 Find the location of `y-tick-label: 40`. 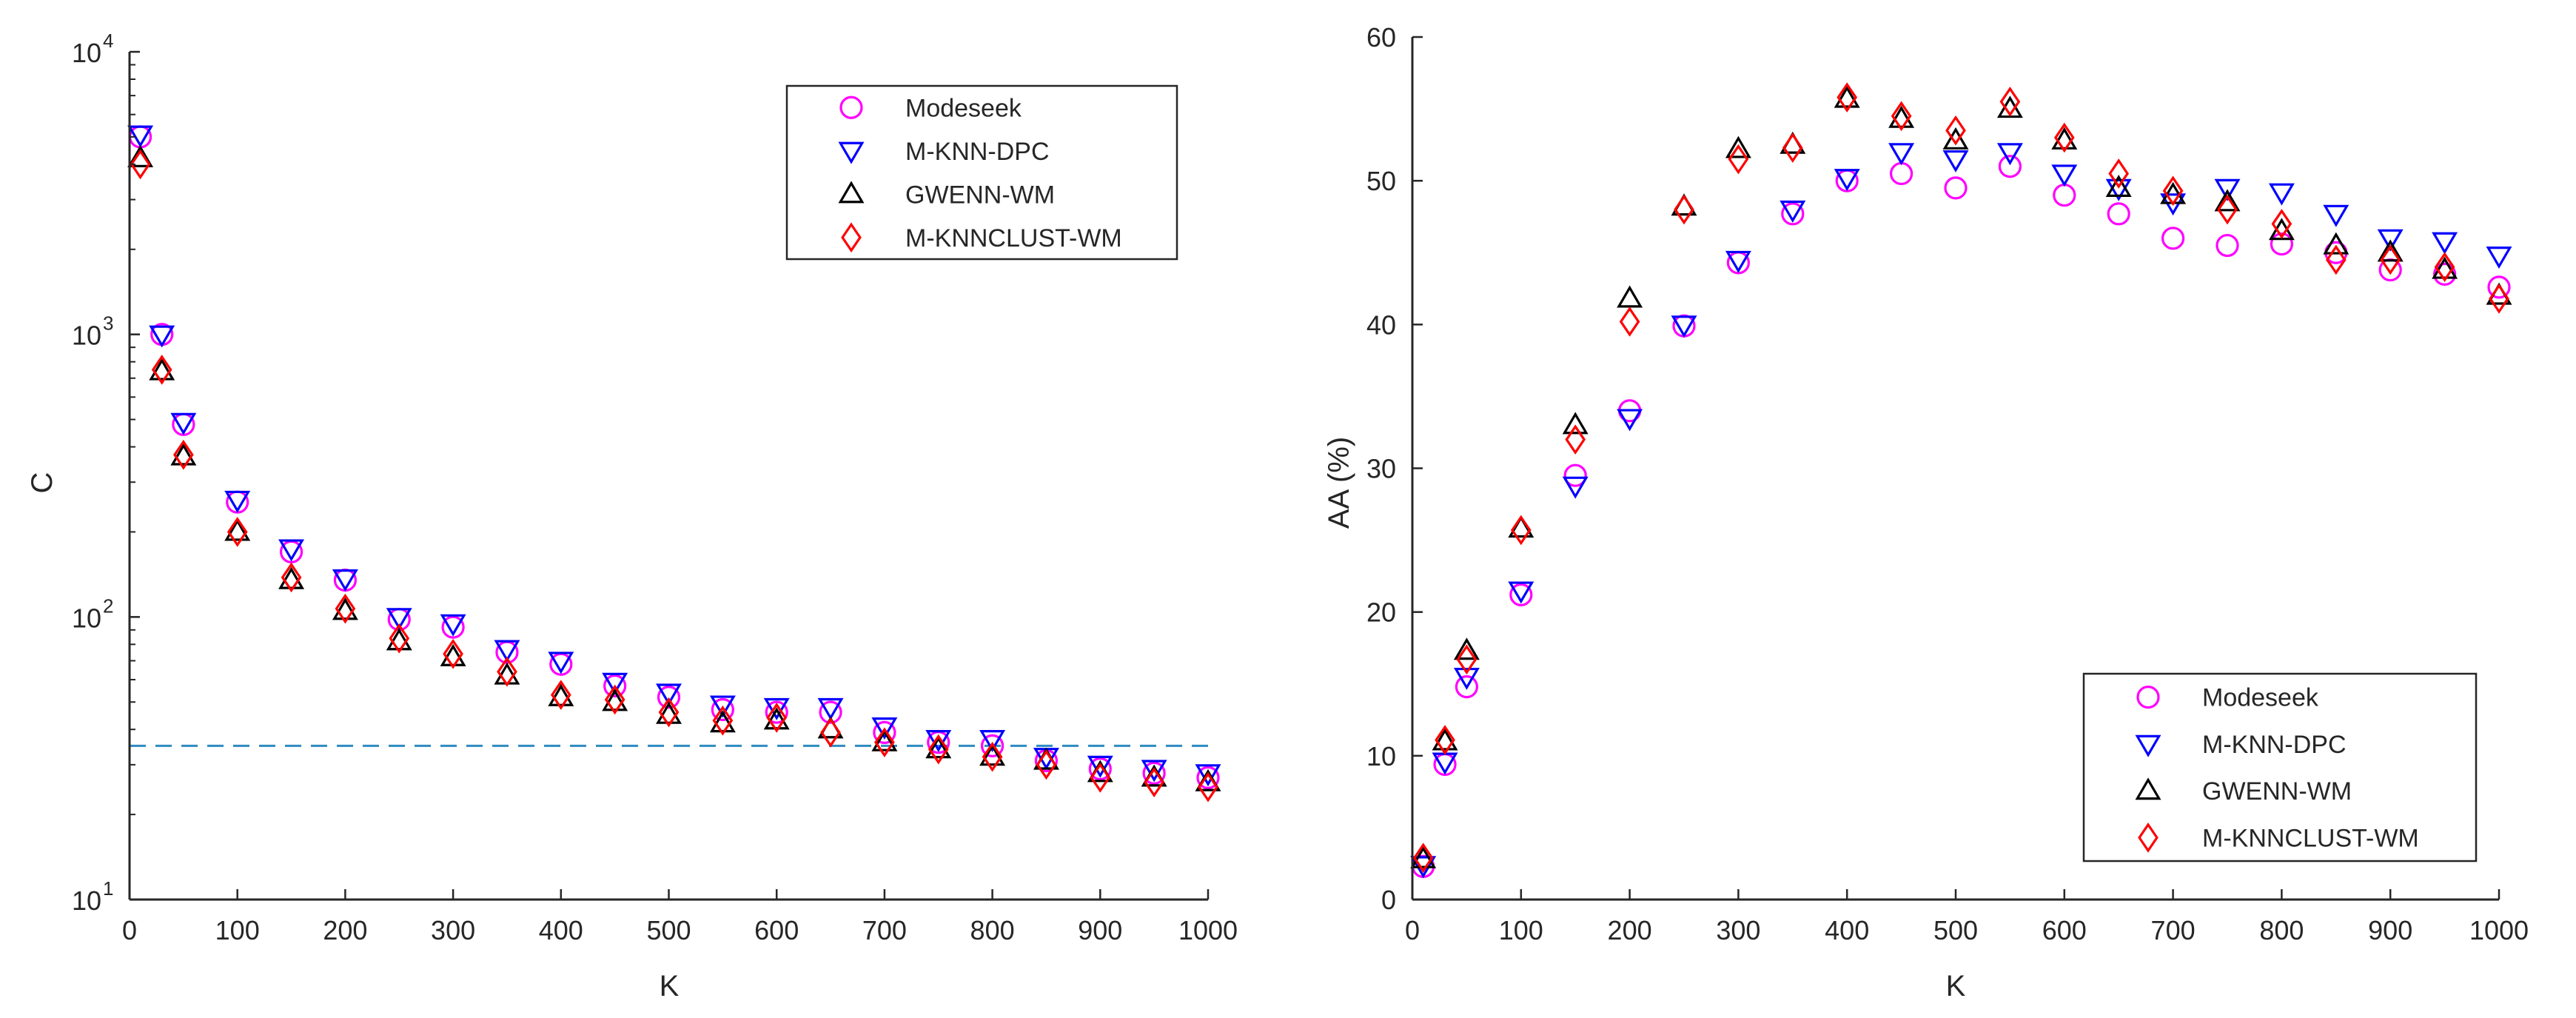

y-tick-label: 40 is located at coordinates (1381, 324).